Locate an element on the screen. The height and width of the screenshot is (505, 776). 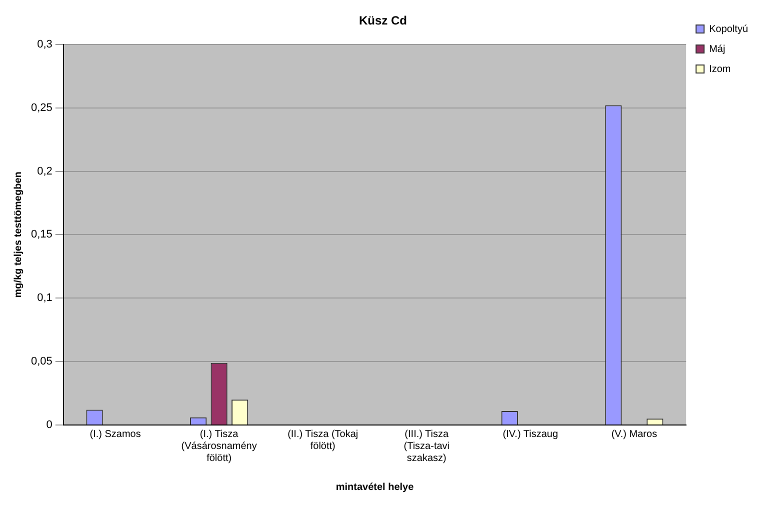
legend-label: Máj is located at coordinates (717, 49).